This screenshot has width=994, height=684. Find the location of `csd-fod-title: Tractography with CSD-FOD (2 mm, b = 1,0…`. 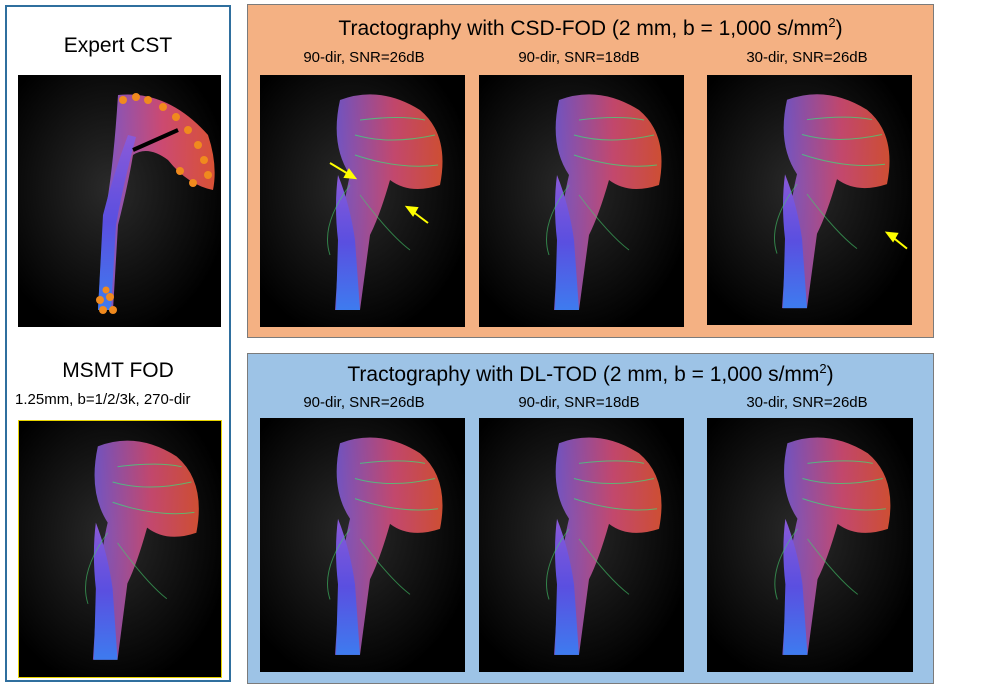

csd-fod-title: Tractography with CSD-FOD (2 mm, b = 1,0… is located at coordinates (590, 27).